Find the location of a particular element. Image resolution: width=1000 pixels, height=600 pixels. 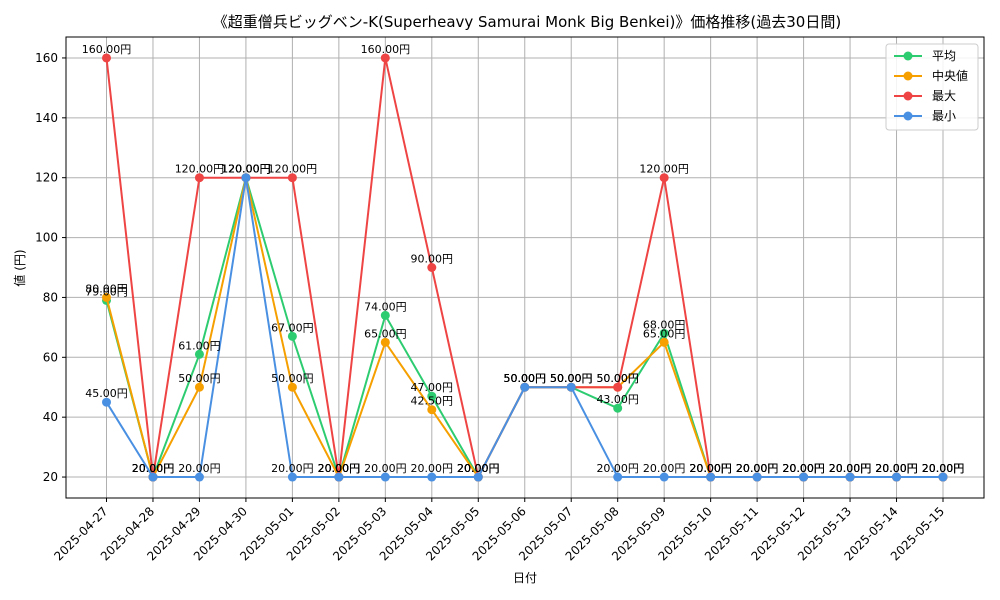

legend-box is located at coordinates (932, 87).